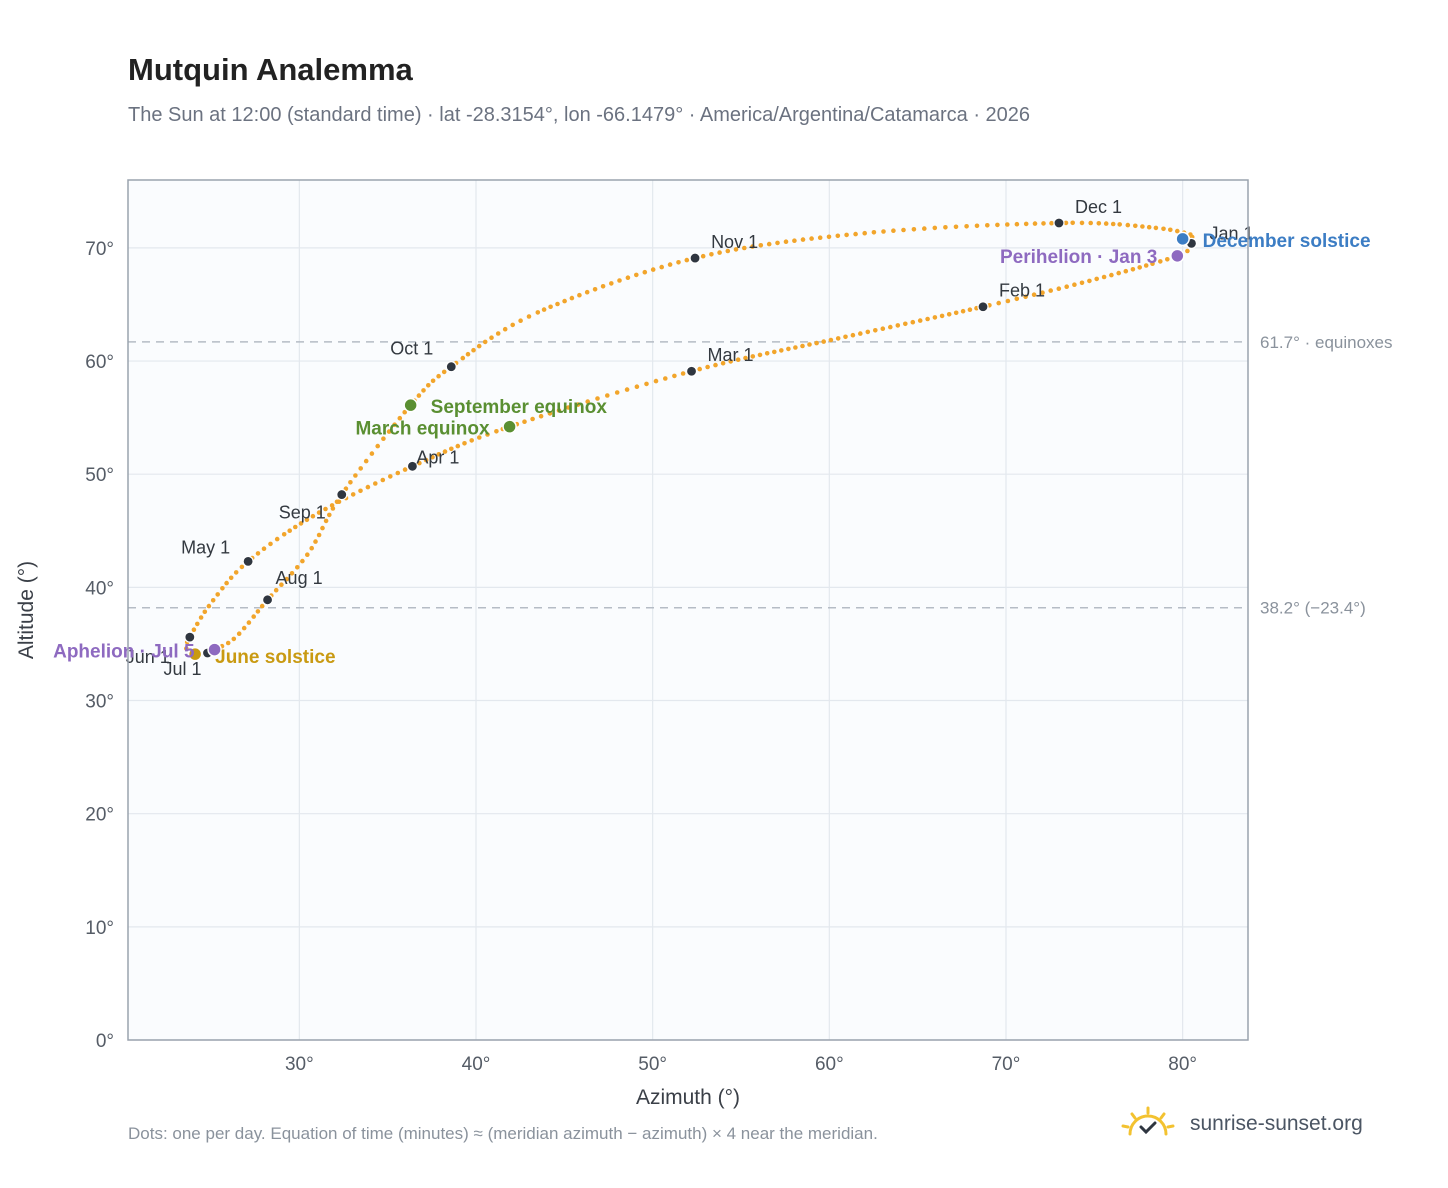 The height and width of the screenshot is (1188, 1448). Describe the element at coordinates (509, 426) in the screenshot. I see `event-marker` at that location.